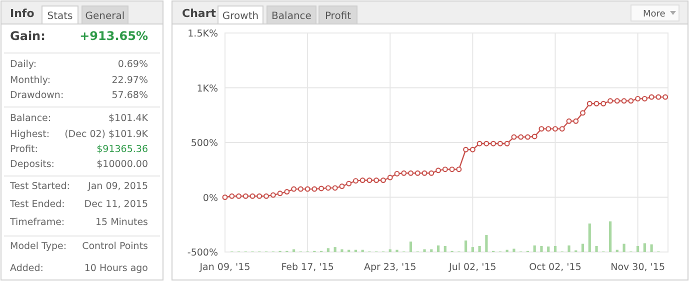 Image resolution: width=690 pixels, height=282 pixels. Describe the element at coordinates (23, 64) in the screenshot. I see `text: Daily:` at that location.